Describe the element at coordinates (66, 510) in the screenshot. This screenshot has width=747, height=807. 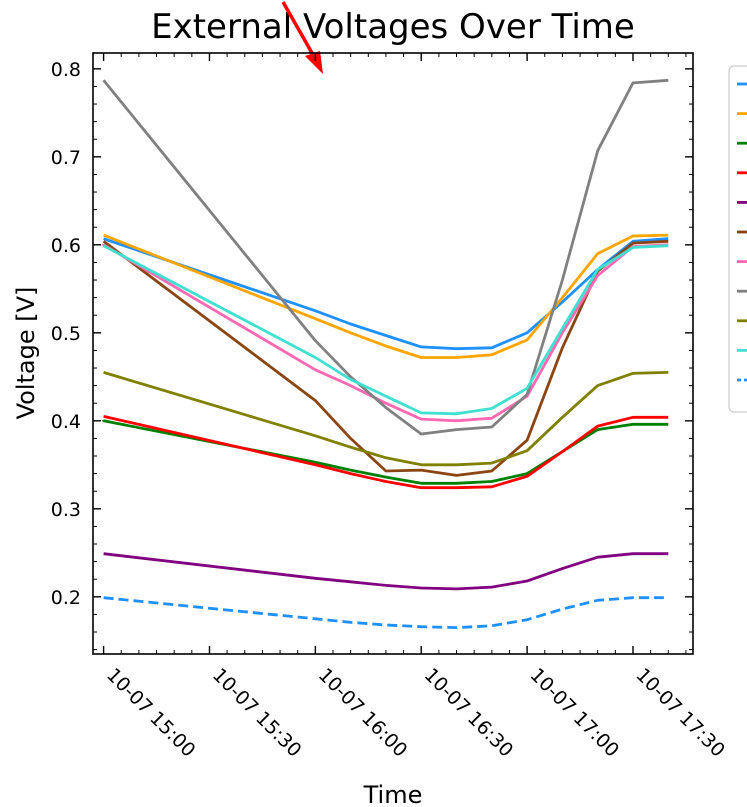
I see `y-tick-label: 0.3` at that location.